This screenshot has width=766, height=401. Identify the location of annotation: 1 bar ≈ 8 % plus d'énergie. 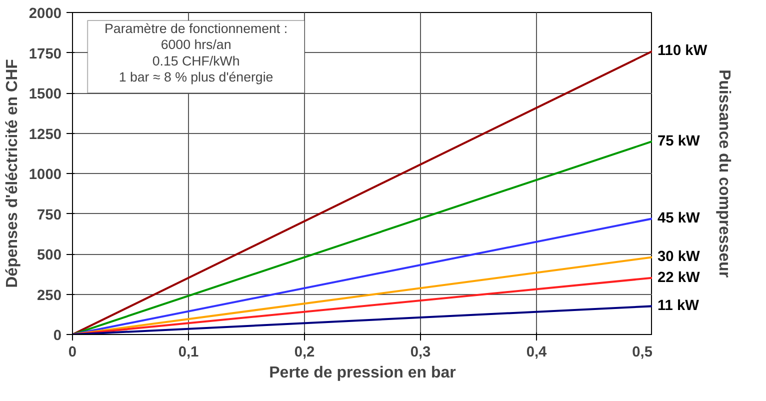
(196, 76).